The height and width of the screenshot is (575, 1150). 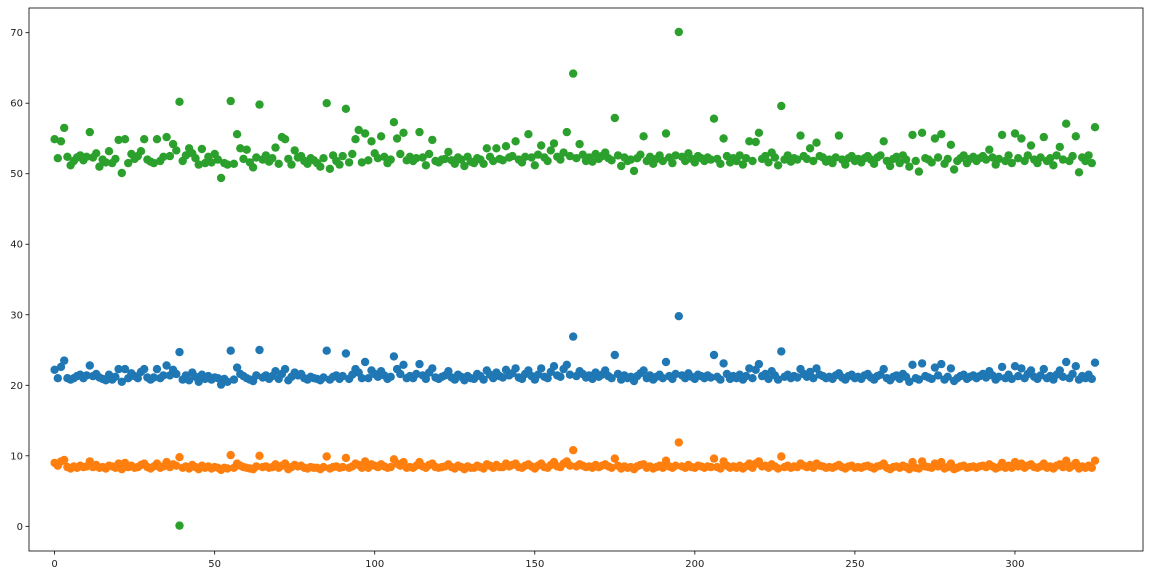 What do you see at coordinates (534, 564) in the screenshot?
I see `x-tick-label: 150` at bounding box center [534, 564].